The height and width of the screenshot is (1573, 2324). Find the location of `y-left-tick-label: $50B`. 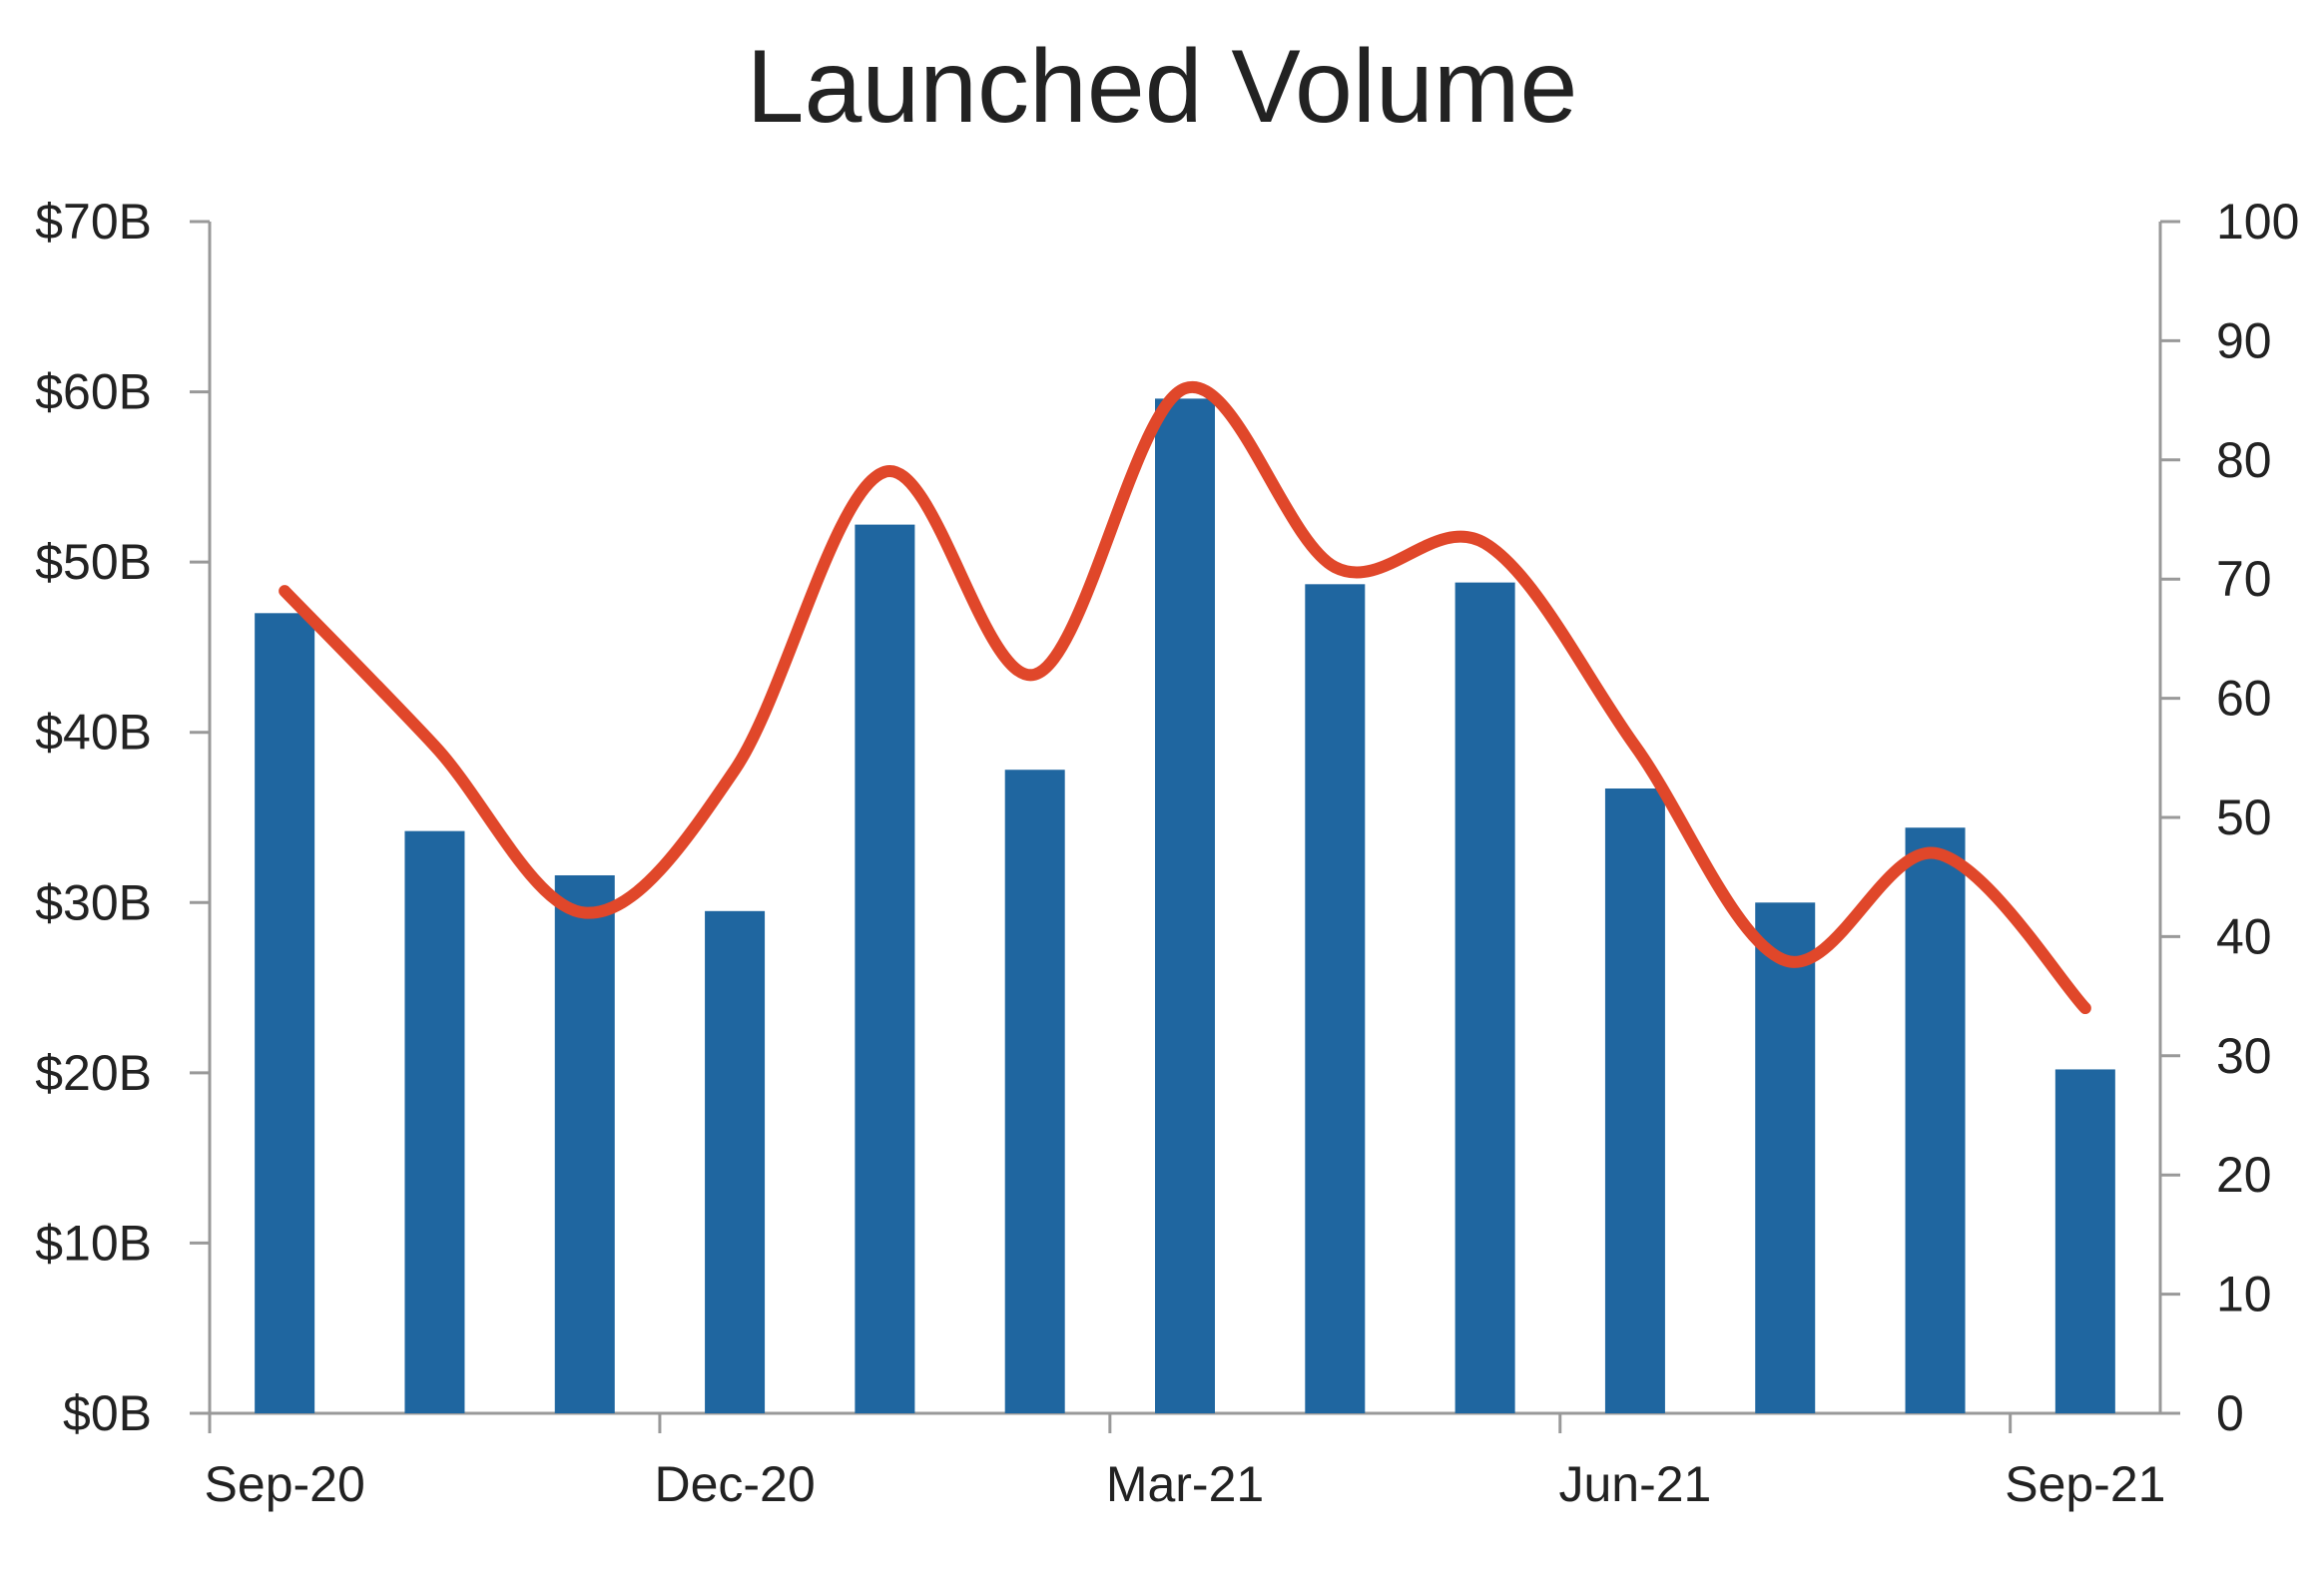

y-left-tick-label: $50B is located at coordinates (93, 562).